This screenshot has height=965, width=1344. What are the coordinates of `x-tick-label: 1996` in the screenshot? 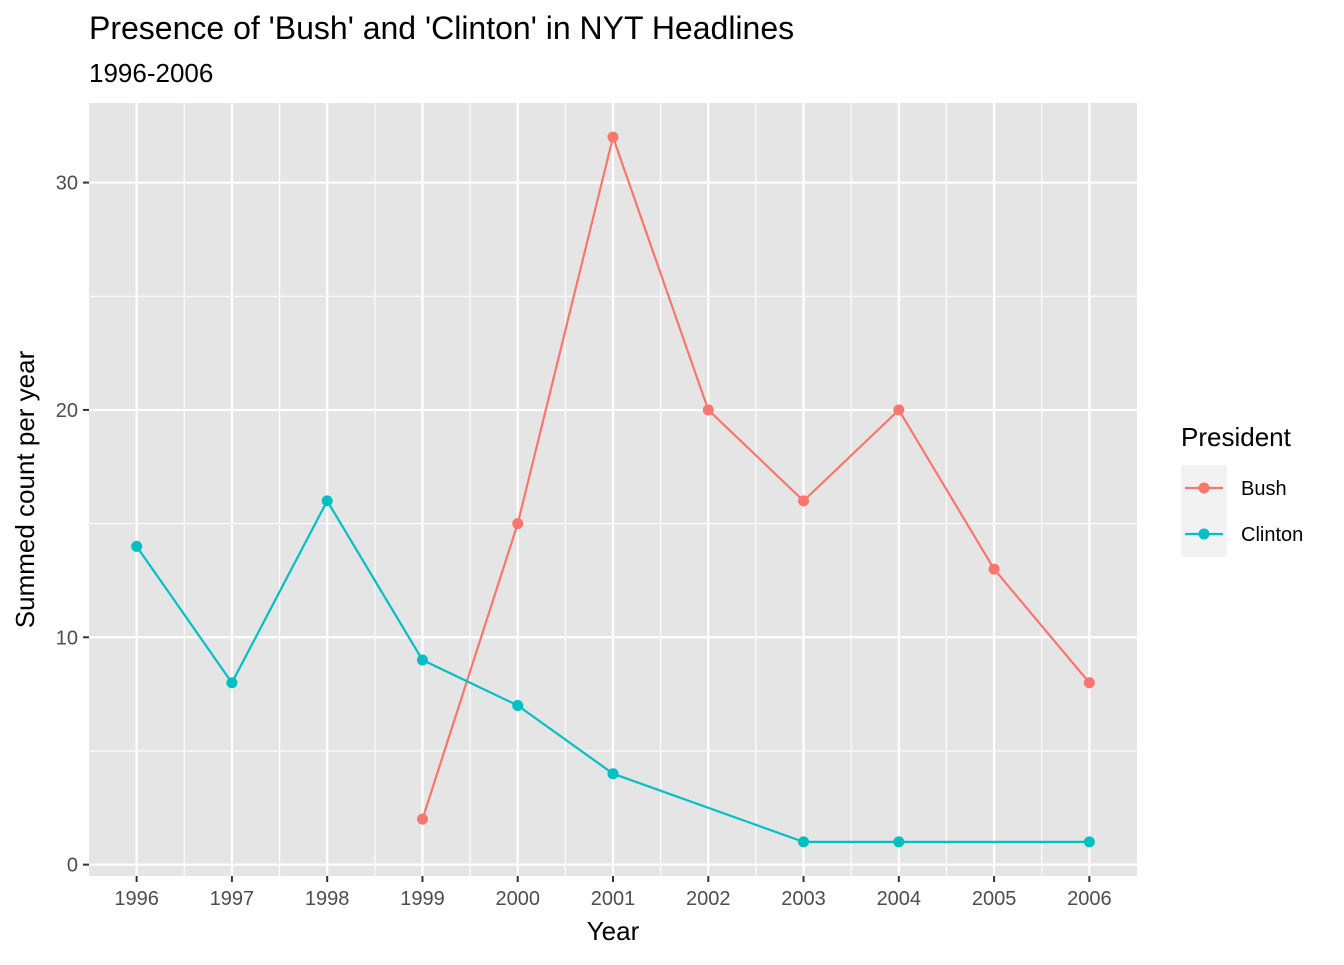 It's located at (136, 899).